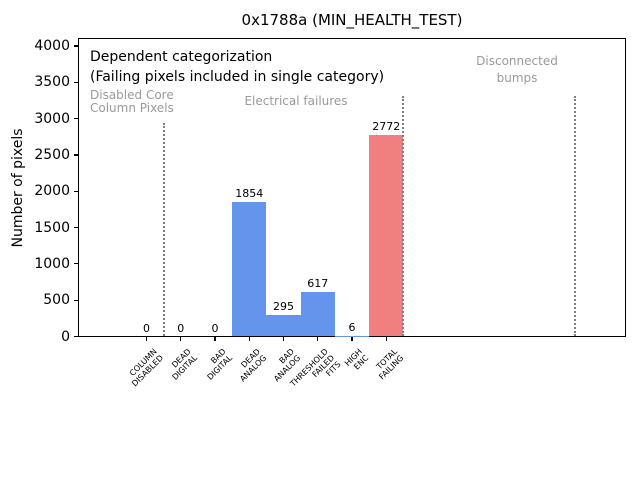 Image resolution: width=640 pixels, height=480 pixels. Describe the element at coordinates (219, 364) in the screenshot. I see `x-tick-label: BAD DIGITAL` at that location.